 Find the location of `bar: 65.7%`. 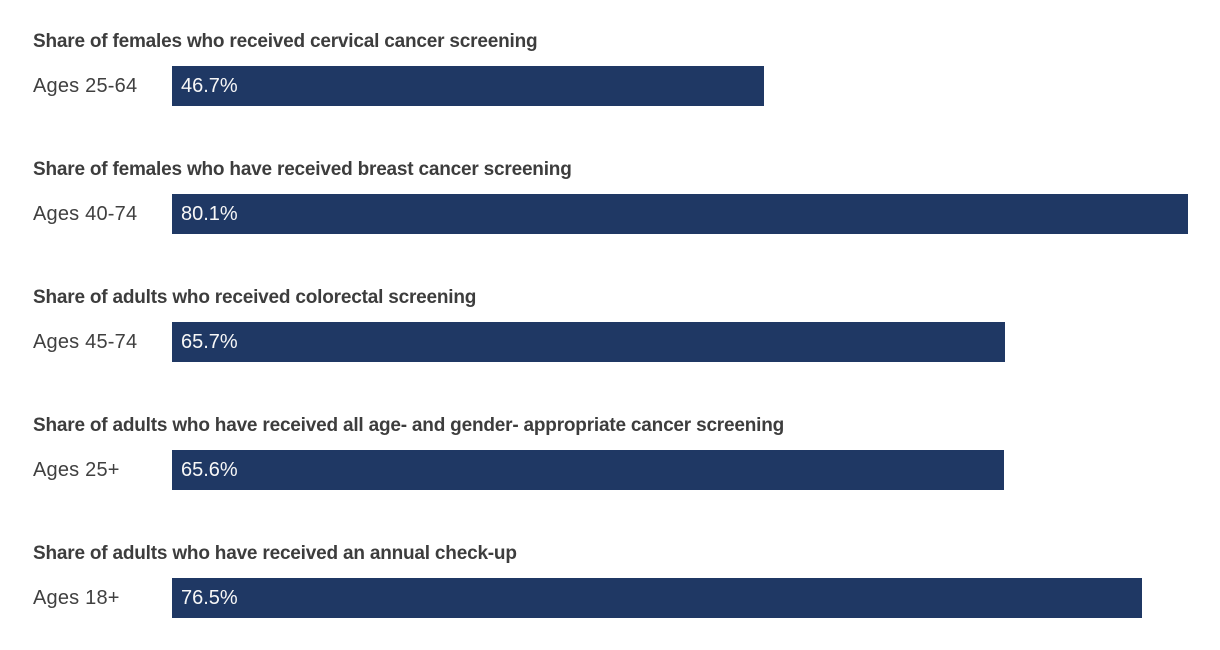

bar: 65.7% is located at coordinates (588, 342).